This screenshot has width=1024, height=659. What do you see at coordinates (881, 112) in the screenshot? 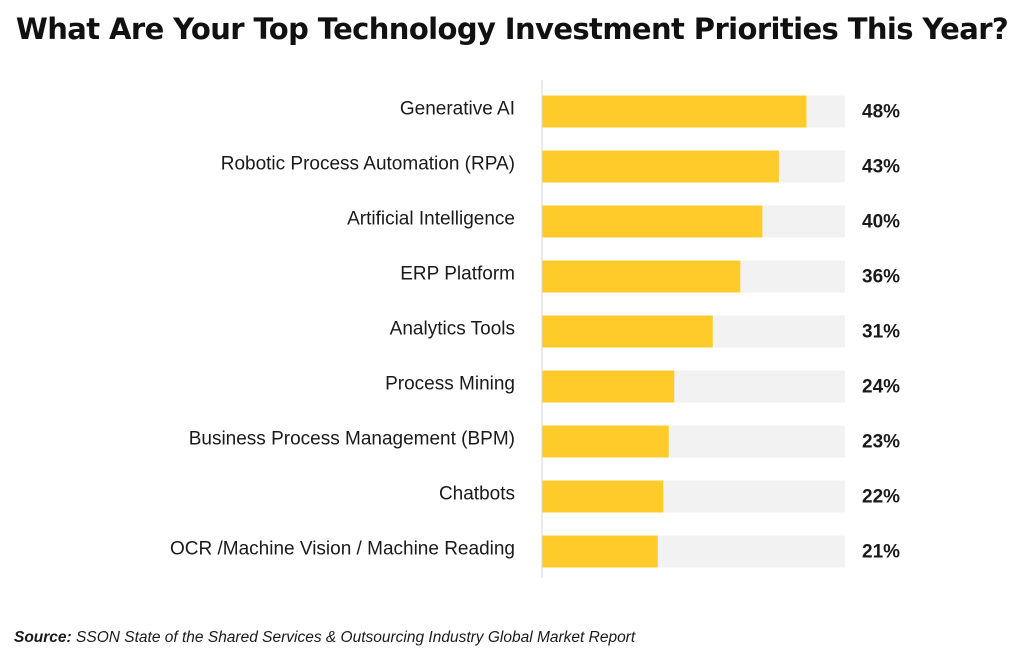
I see `value-label: 48%` at bounding box center [881, 112].